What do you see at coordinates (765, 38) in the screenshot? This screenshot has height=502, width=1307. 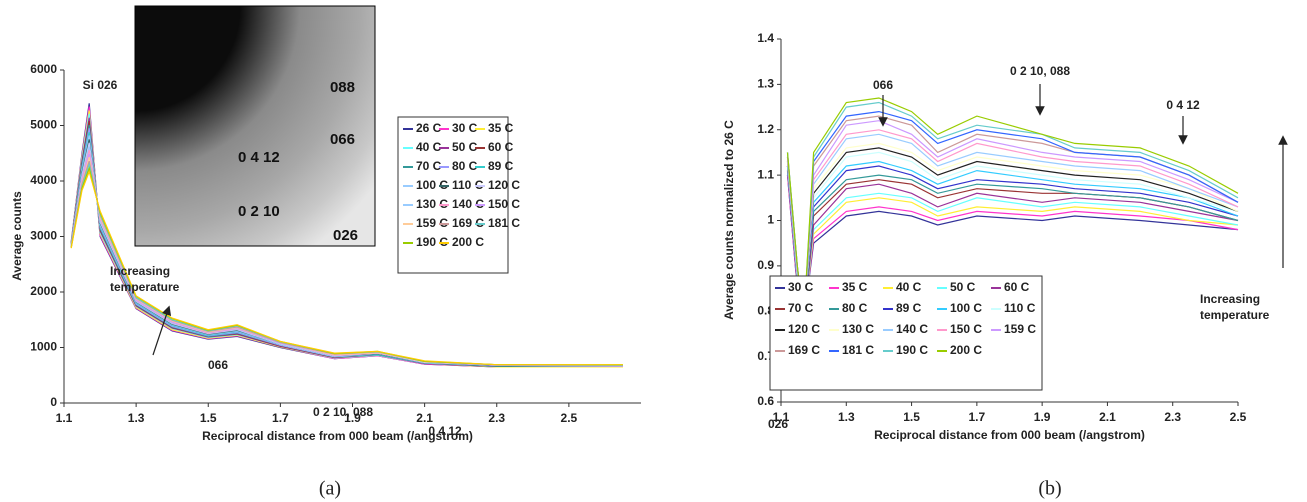 I see `y-tick-label: 1.4` at bounding box center [765, 38].